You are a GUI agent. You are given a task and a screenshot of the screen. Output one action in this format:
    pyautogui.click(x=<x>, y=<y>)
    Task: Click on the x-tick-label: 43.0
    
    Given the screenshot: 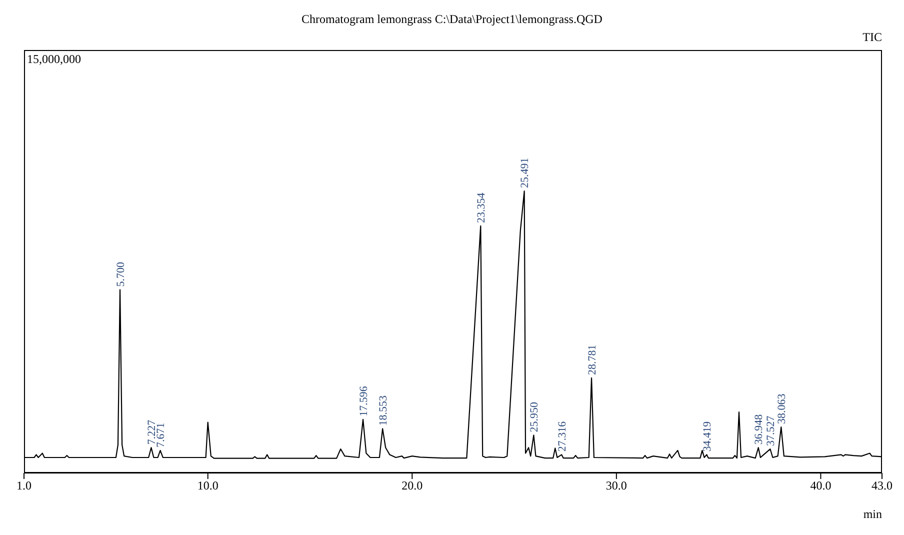 What is the action you would take?
    pyautogui.click(x=882, y=485)
    